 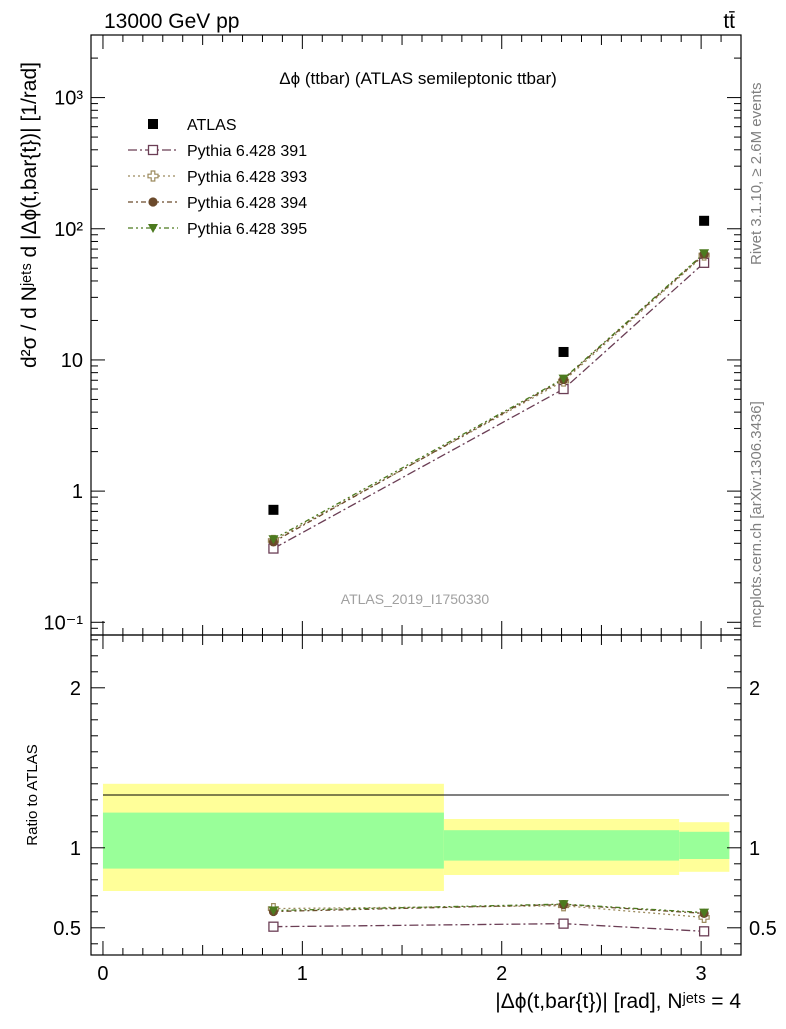 I want to click on legend-item: Pythia 6.428 393, so click(x=217, y=177).